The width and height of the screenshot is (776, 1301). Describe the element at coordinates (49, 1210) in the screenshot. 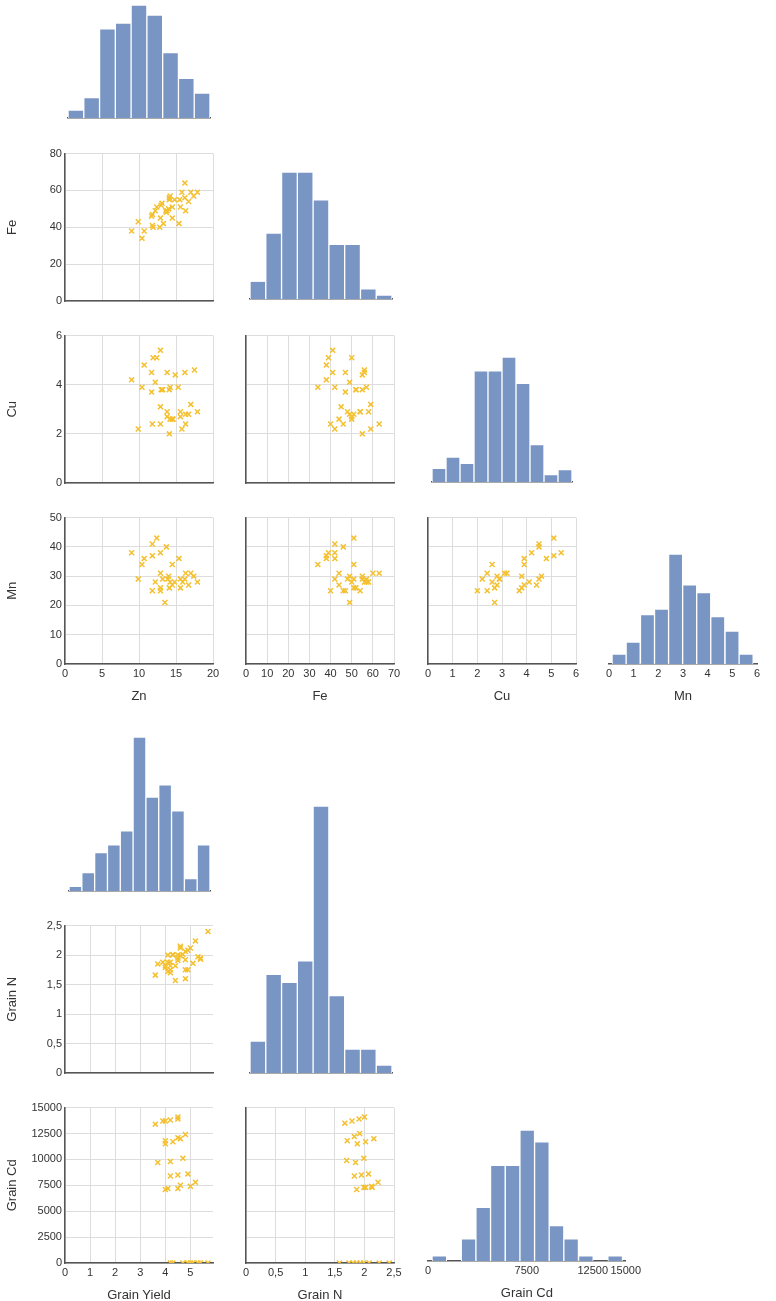

I see `y-tick-label: 5000` at that location.